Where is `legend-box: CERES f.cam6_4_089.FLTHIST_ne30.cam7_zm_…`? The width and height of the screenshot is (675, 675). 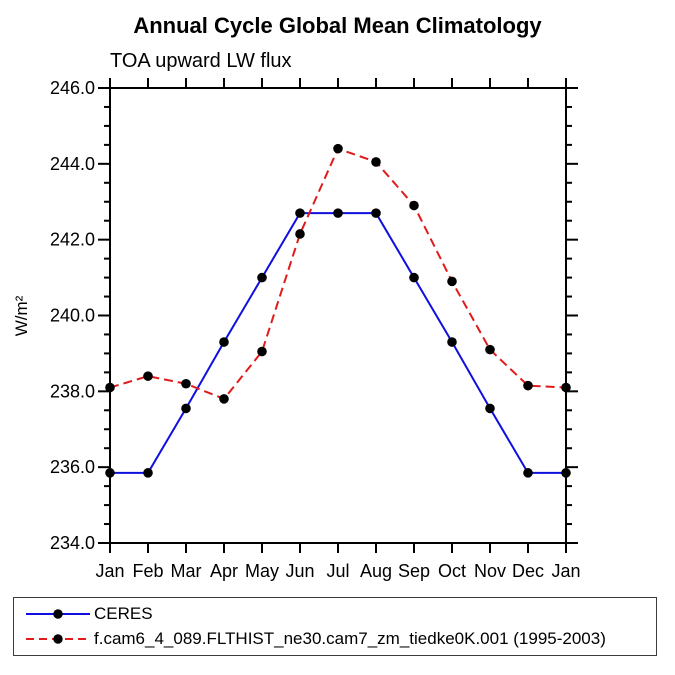 legend-box: CERES f.cam6_4_089.FLTHIST_ne30.cam7_zm_… is located at coordinates (335, 626).